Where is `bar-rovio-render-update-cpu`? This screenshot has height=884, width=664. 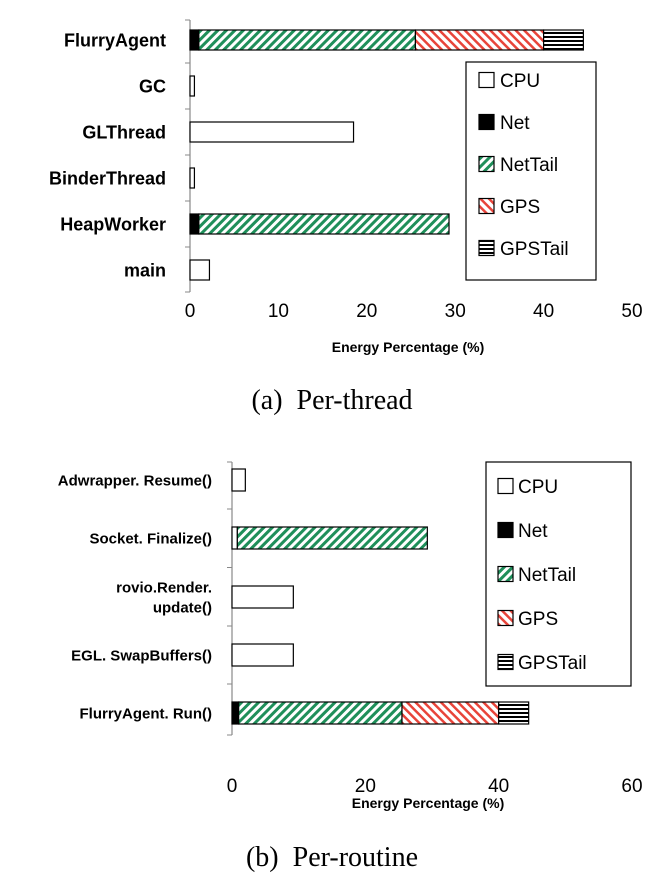 bar-rovio-render-update-cpu is located at coordinates (262, 597).